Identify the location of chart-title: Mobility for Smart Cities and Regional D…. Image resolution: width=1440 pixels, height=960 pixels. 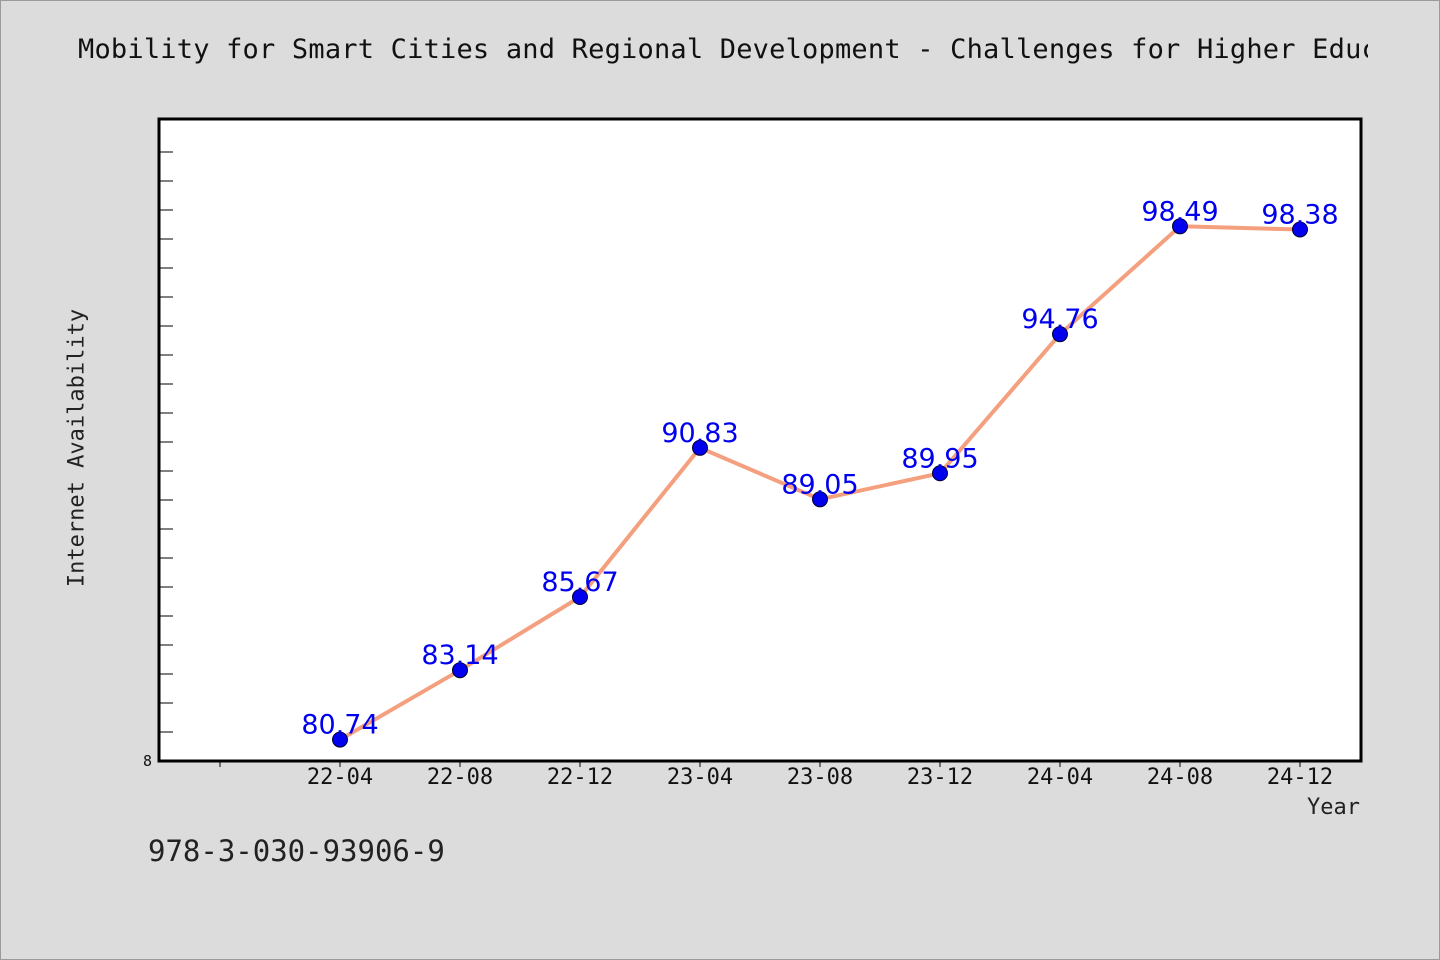
(723, 49).